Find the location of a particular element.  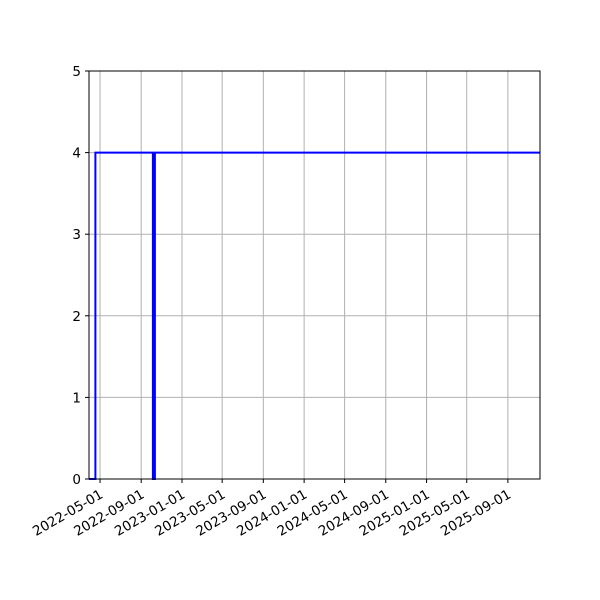

y-tick-label: 4 is located at coordinates (76, 154).